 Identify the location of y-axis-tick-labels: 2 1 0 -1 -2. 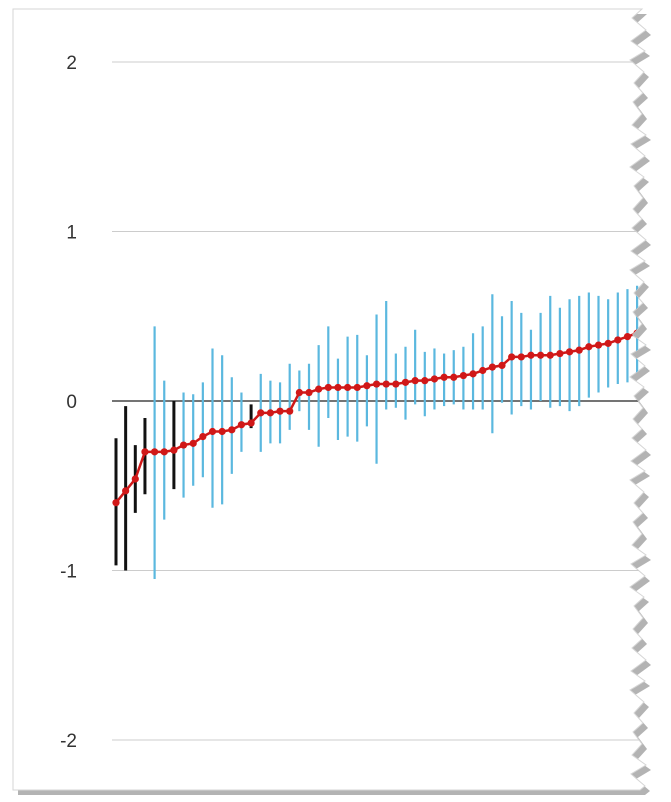
(68, 402).